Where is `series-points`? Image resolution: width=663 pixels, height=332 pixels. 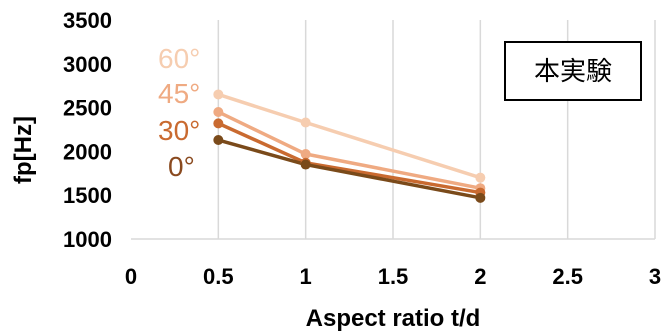
series-points is located at coordinates (349, 146).